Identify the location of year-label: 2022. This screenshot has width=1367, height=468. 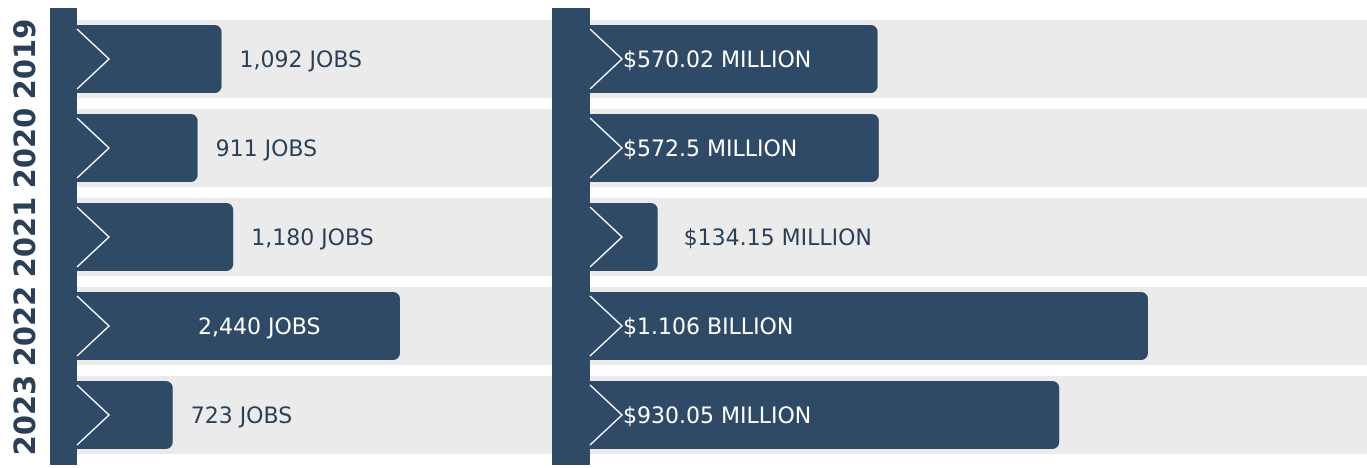
(25, 326).